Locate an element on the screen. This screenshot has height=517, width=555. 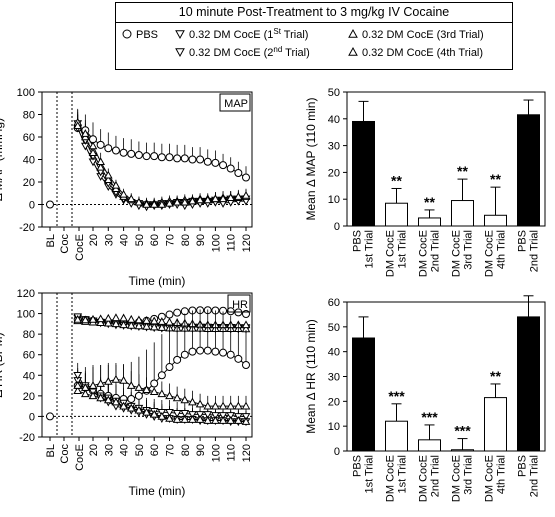
panel-label: HR is located at coordinates (240, 305).